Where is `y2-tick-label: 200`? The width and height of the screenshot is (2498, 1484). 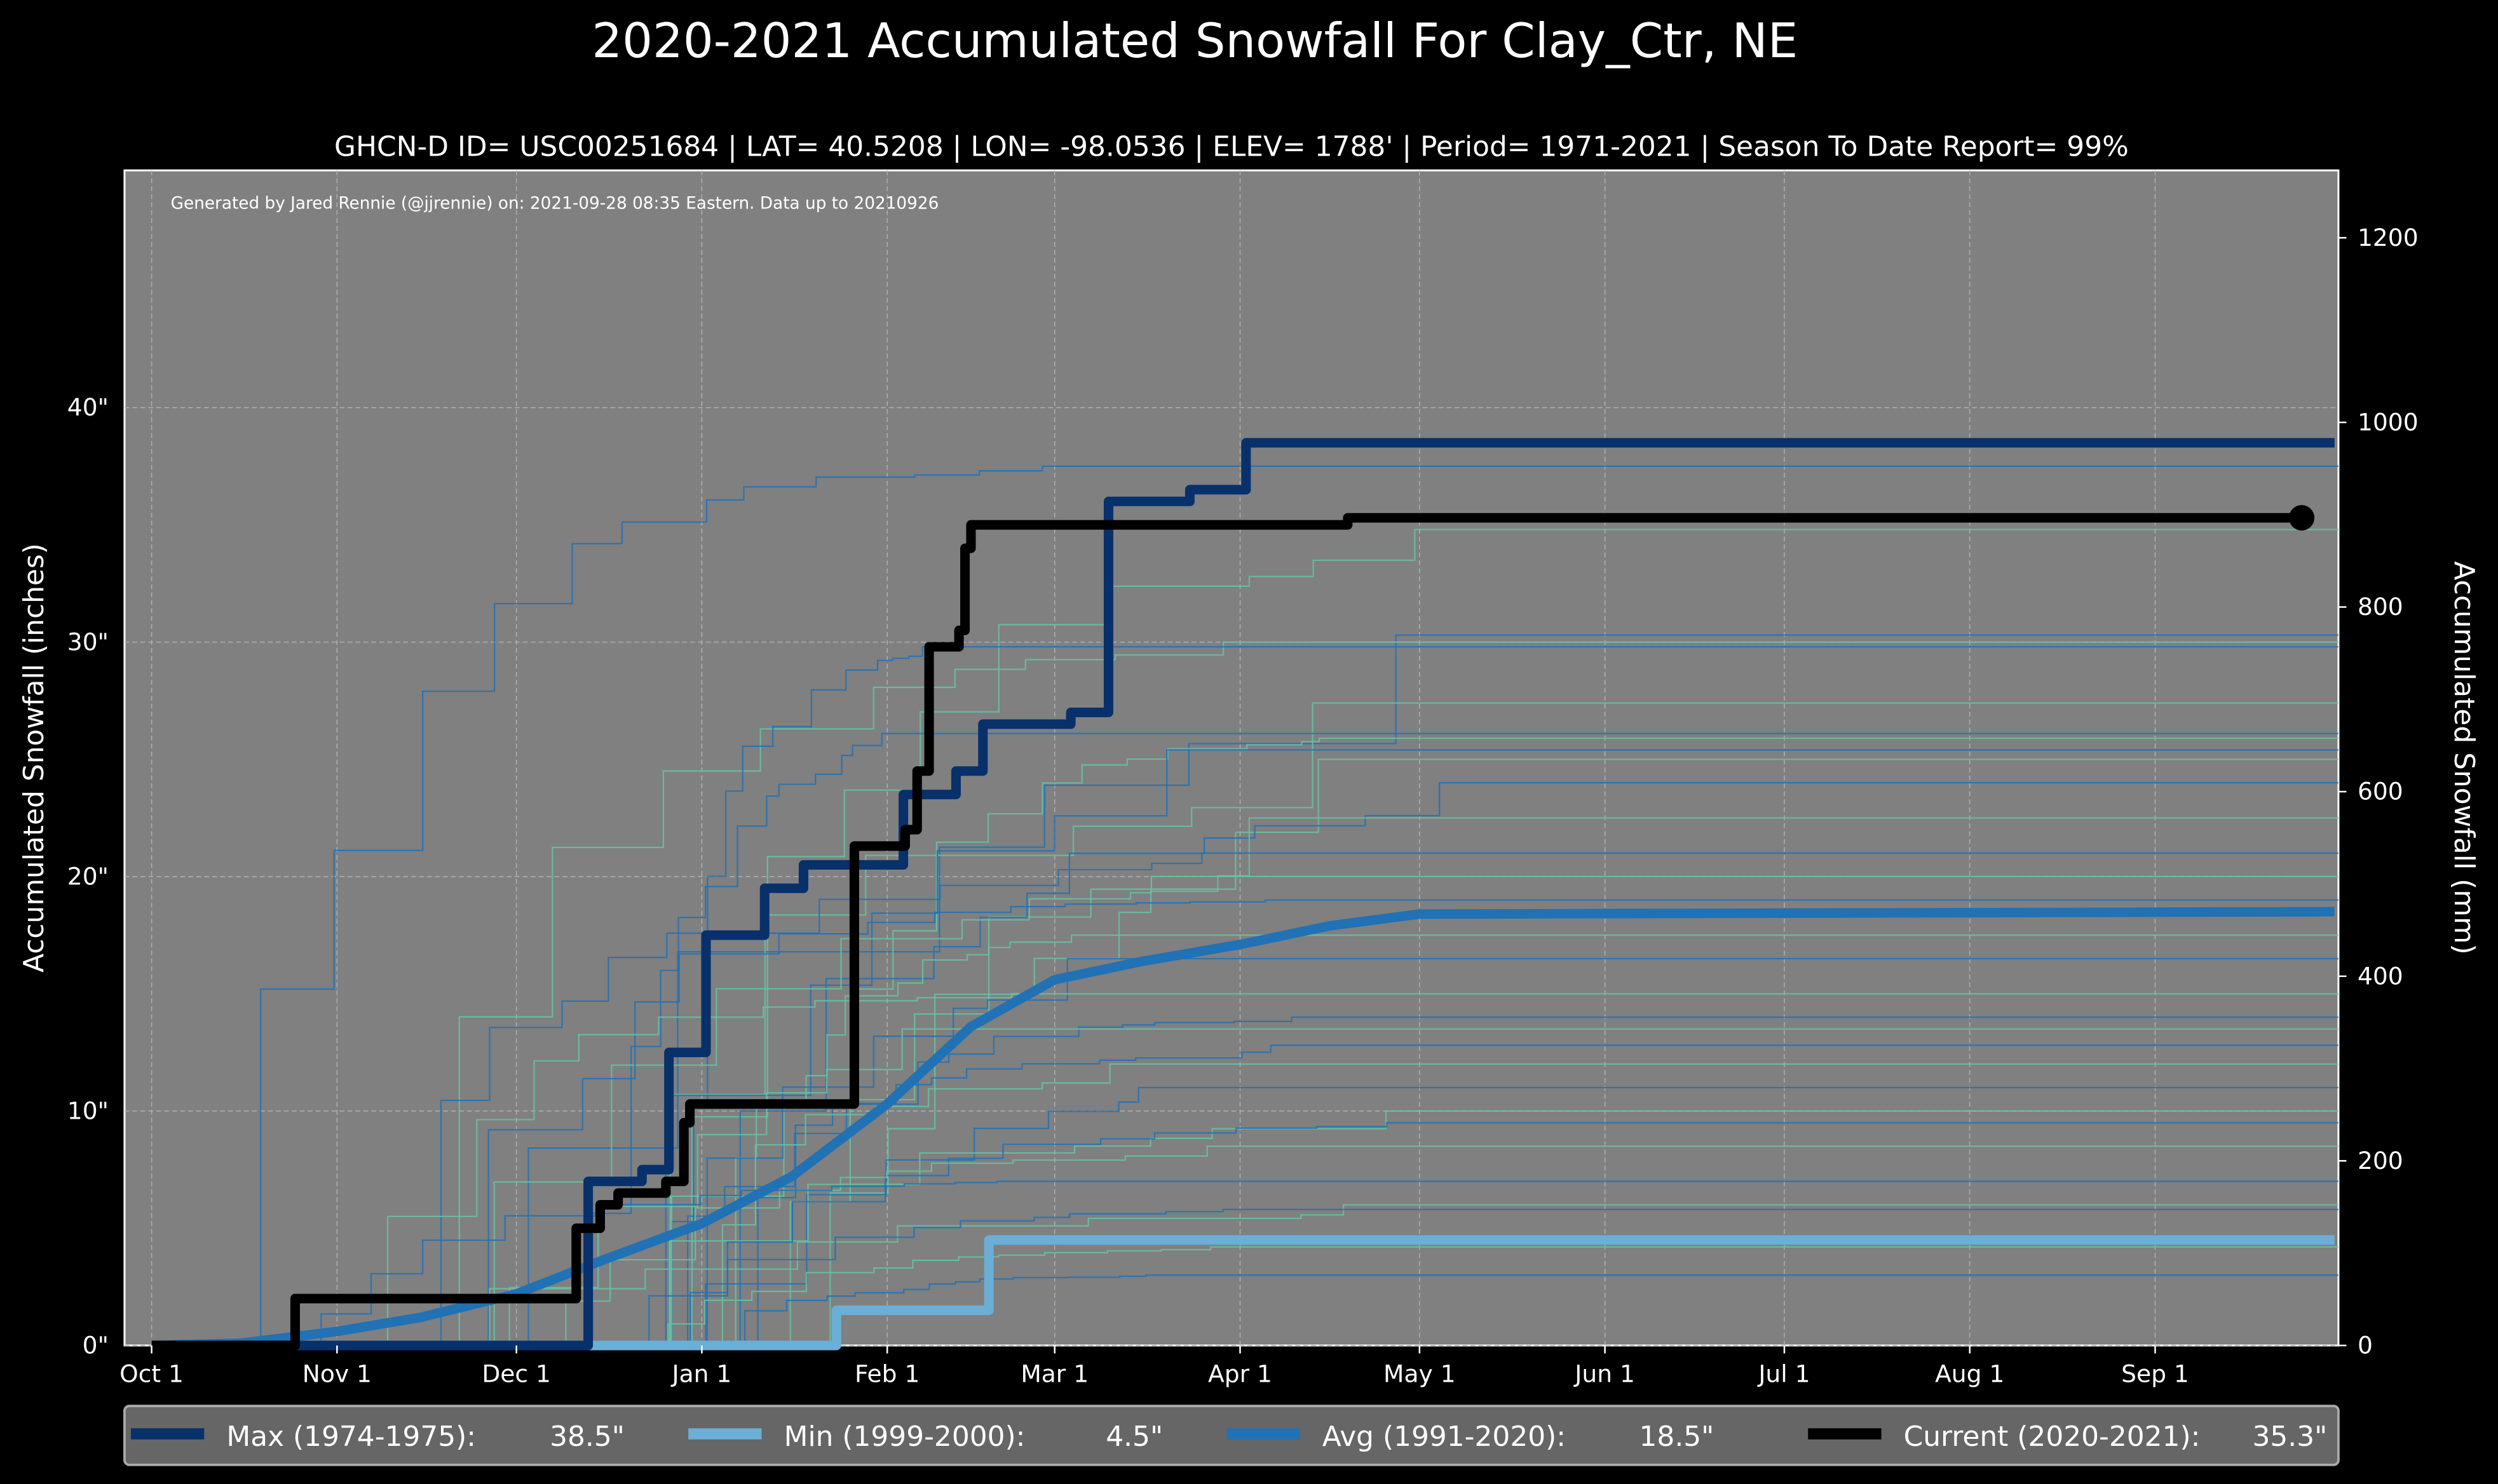 y2-tick-label: 200 is located at coordinates (2380, 1161).